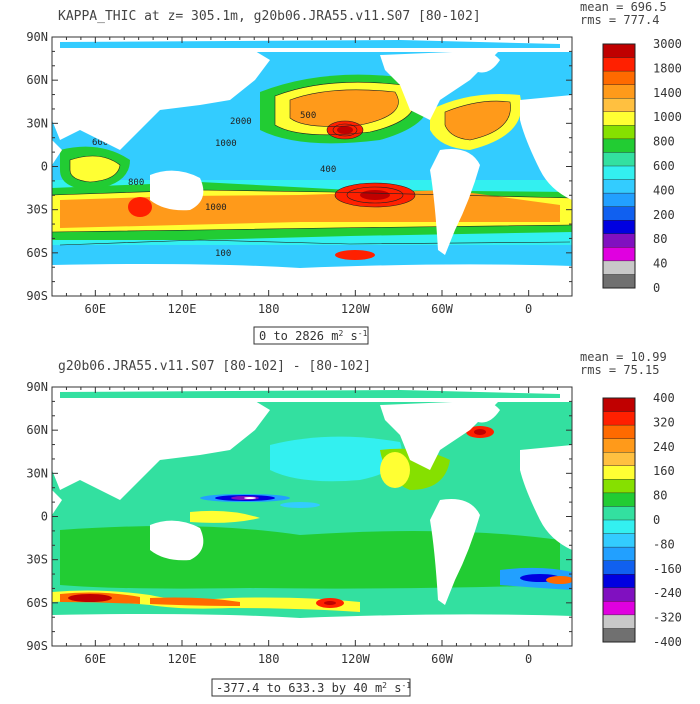 Image resolution: width=700 pixels, height=704 pixels. Describe the element at coordinates (664, 471) in the screenshot. I see `colorbar-label: 160` at that location.